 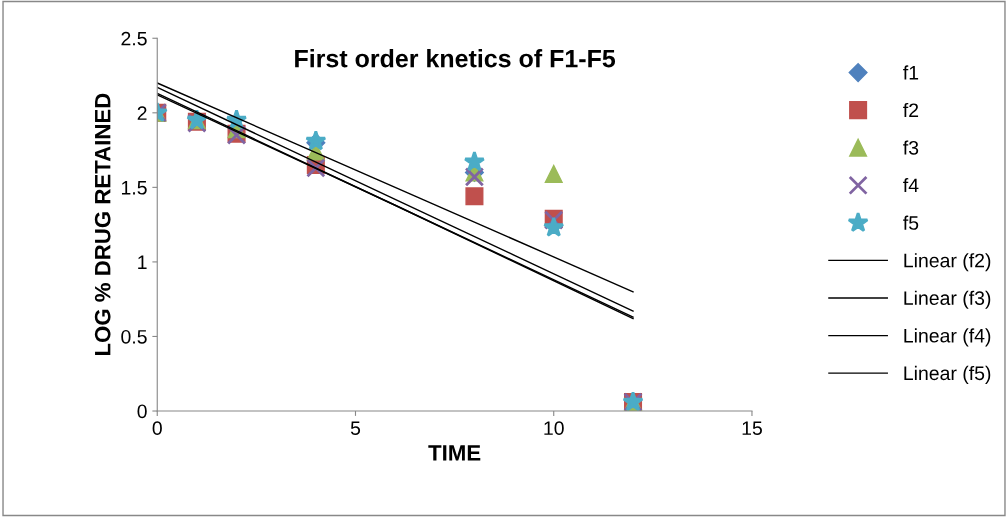 I want to click on legend-label: f2, so click(x=911, y=109).